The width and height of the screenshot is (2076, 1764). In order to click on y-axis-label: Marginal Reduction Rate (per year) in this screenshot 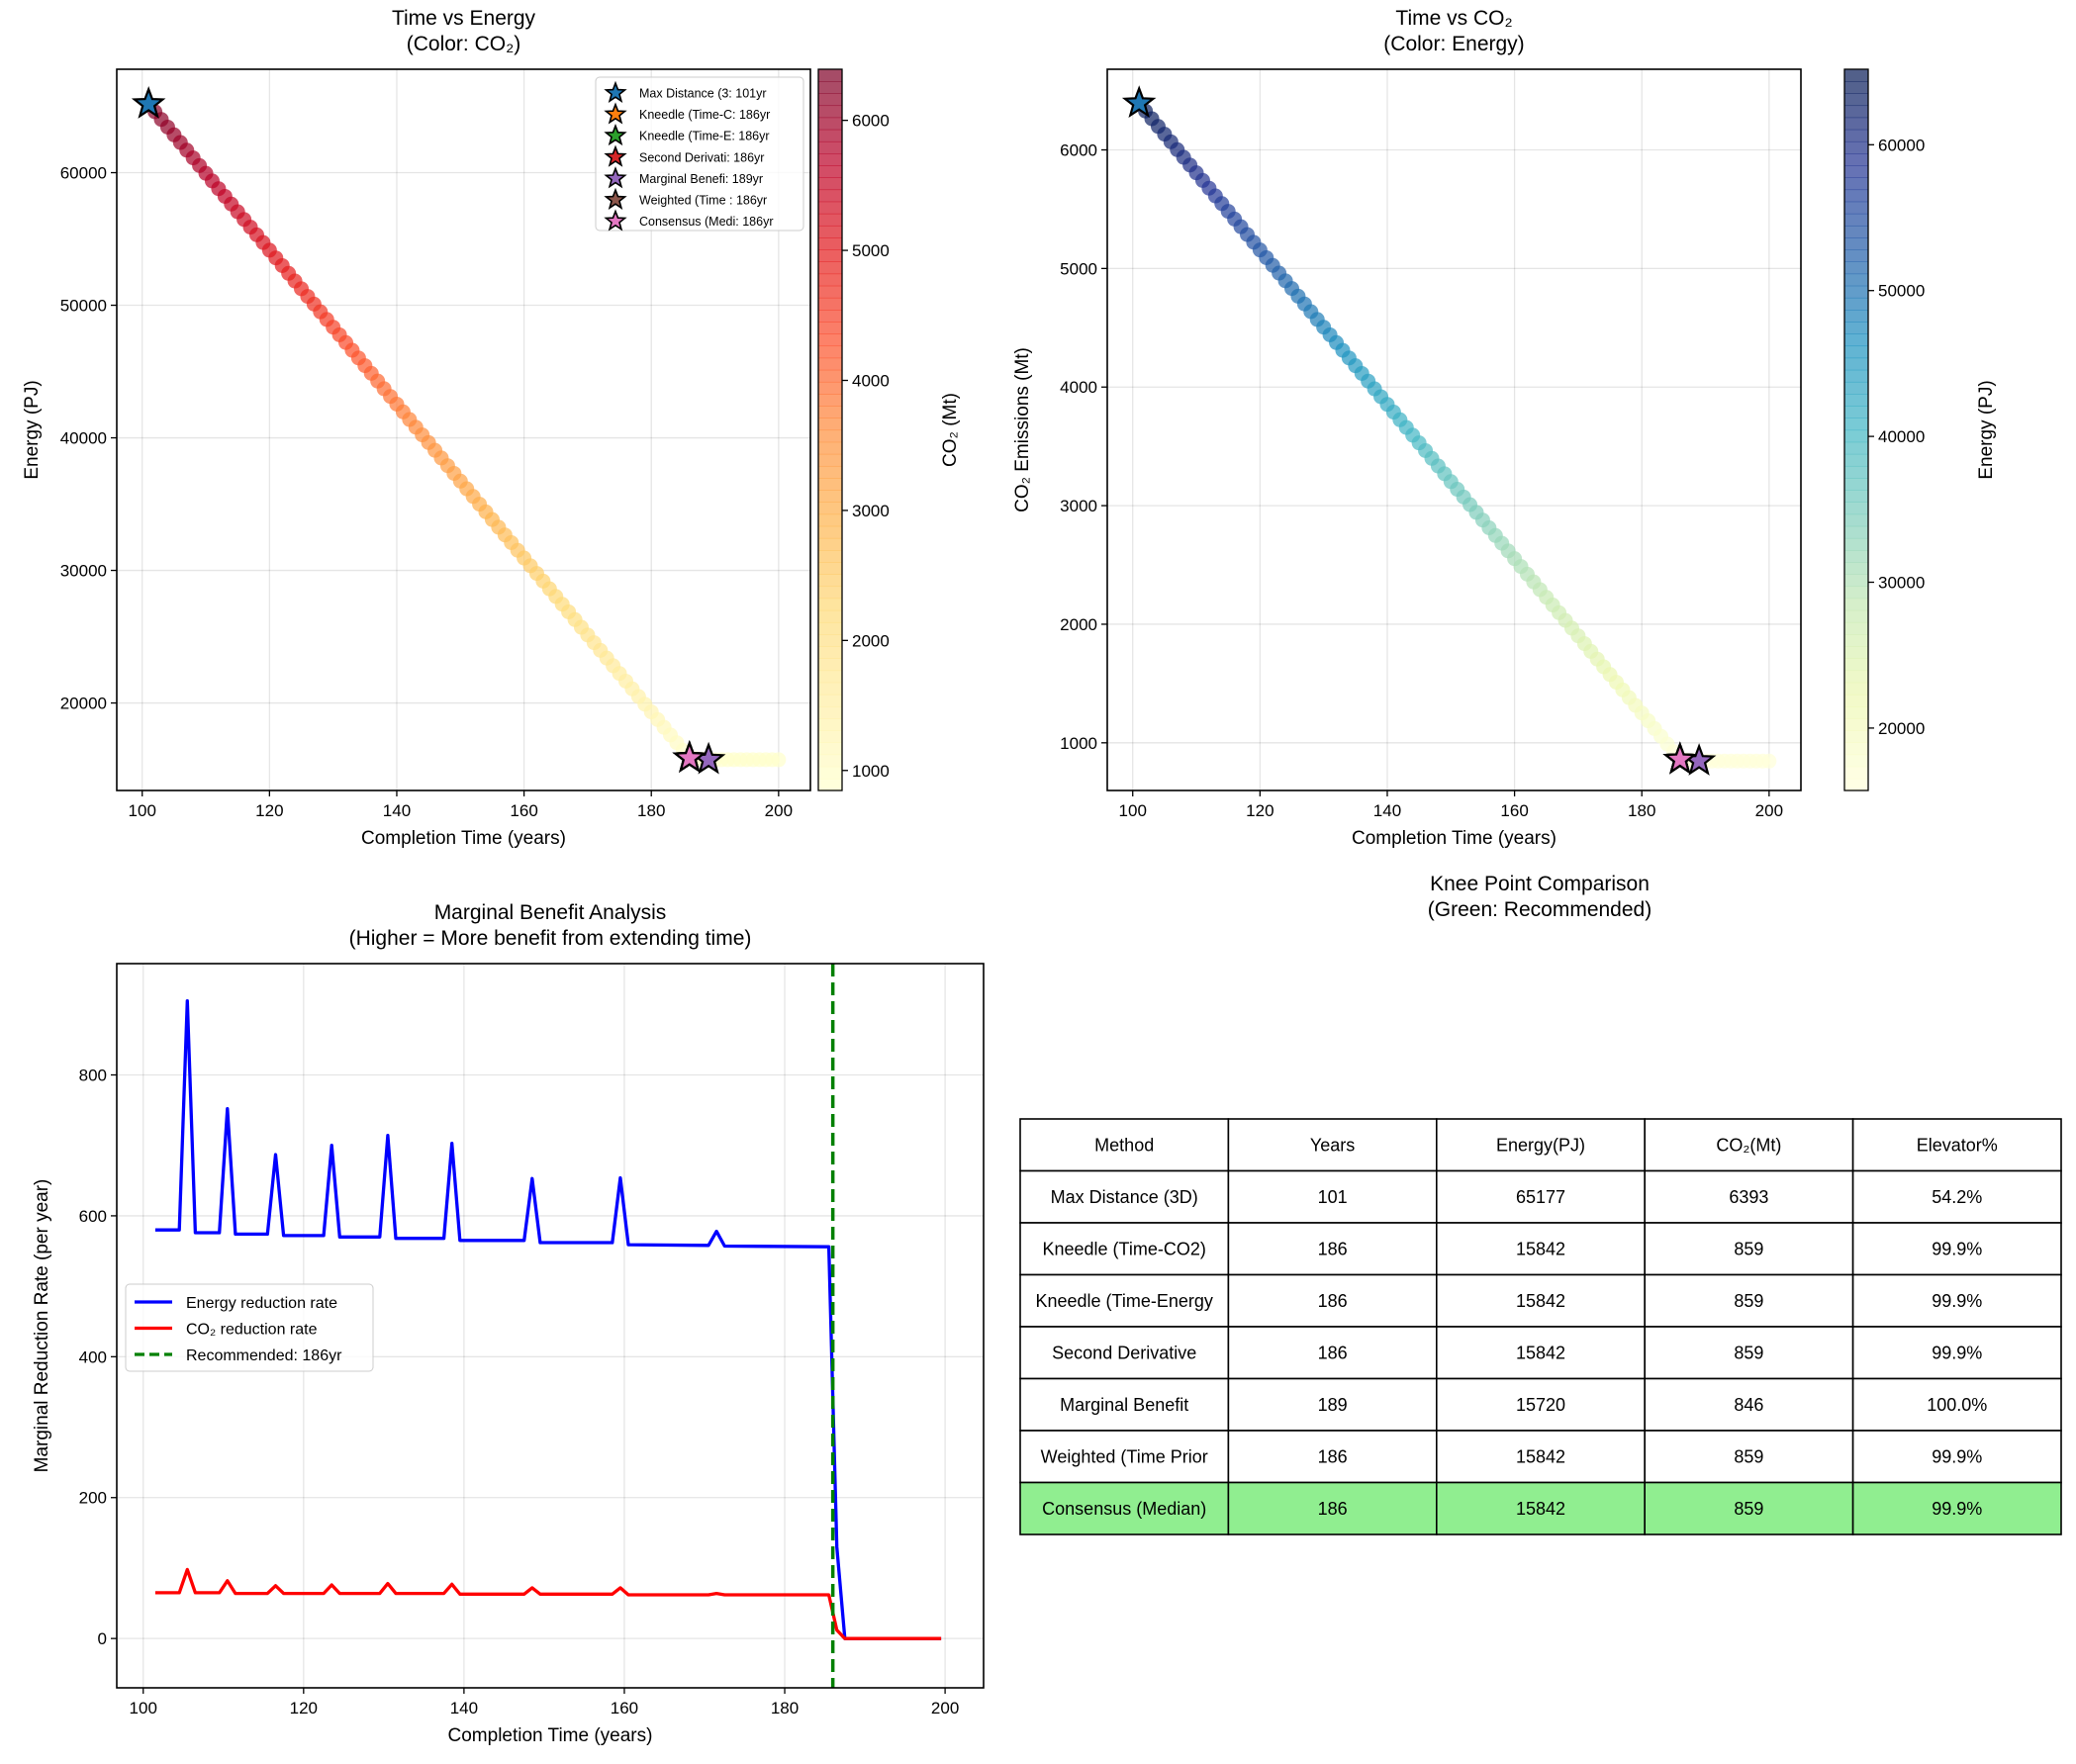, I will do `click(42, 1326)`.